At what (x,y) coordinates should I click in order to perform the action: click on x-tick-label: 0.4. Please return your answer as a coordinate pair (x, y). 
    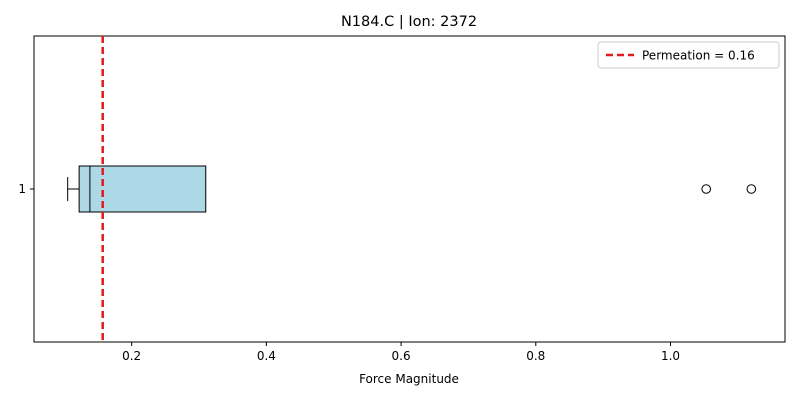
    Looking at the image, I should click on (266, 356).